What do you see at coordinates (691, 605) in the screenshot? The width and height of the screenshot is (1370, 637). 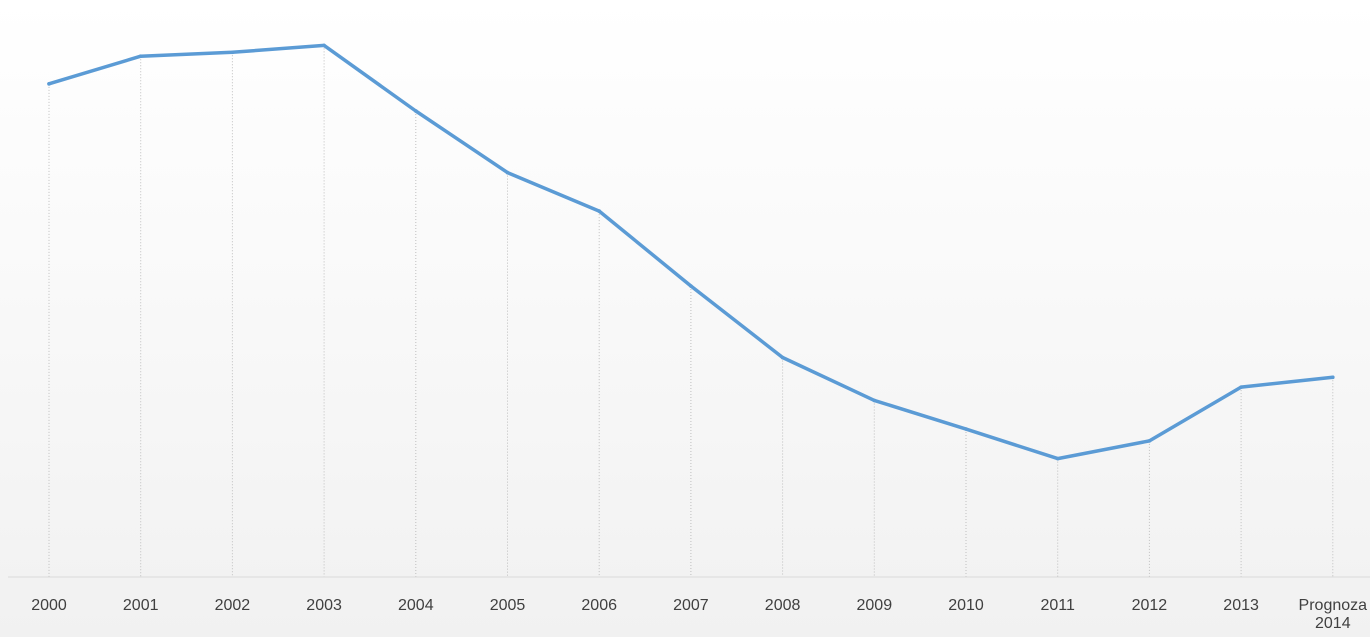 I see `x-tick-label: 2007` at bounding box center [691, 605].